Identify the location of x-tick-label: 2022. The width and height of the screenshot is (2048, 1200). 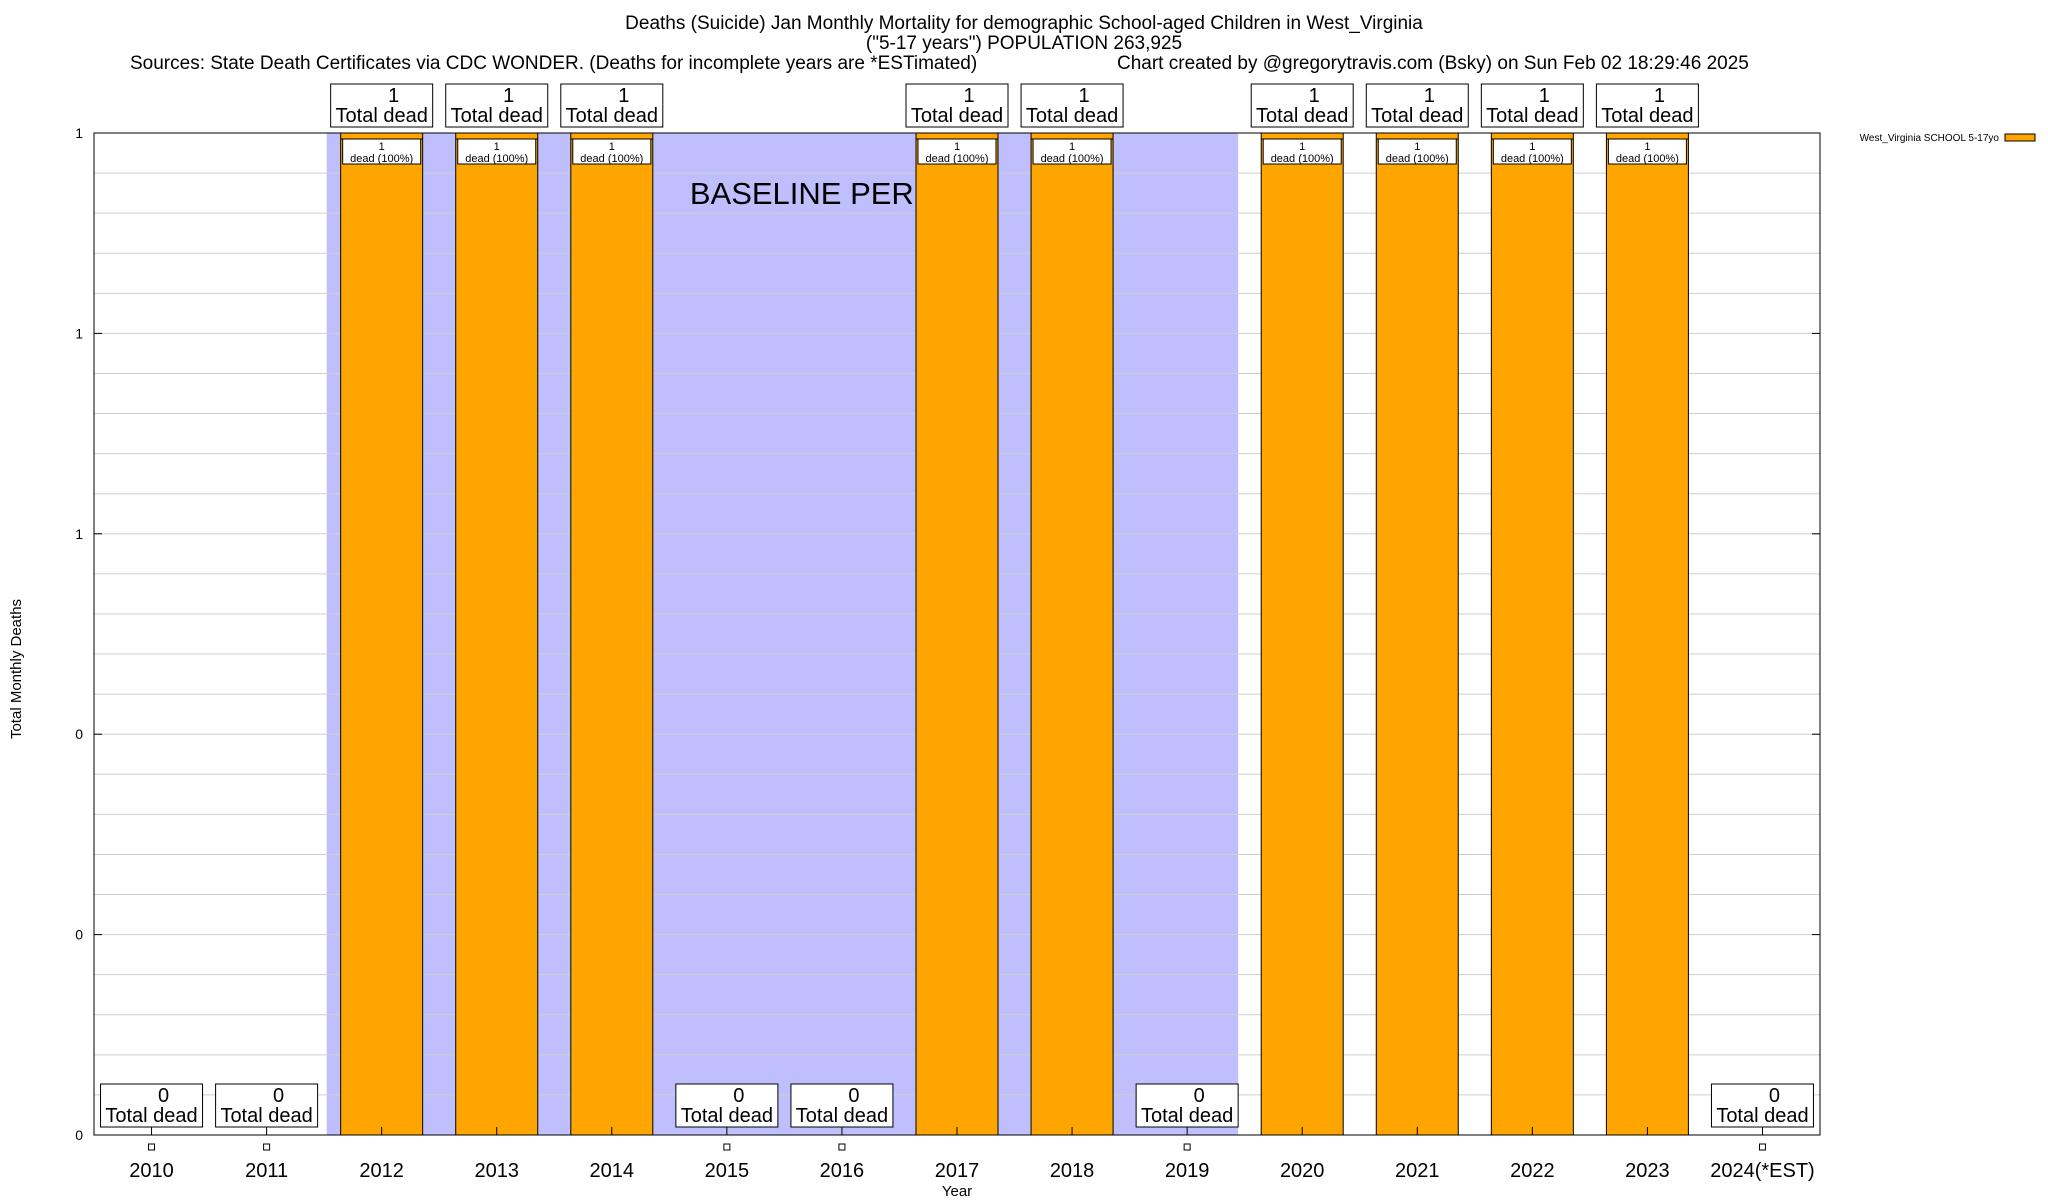
(1532, 1171).